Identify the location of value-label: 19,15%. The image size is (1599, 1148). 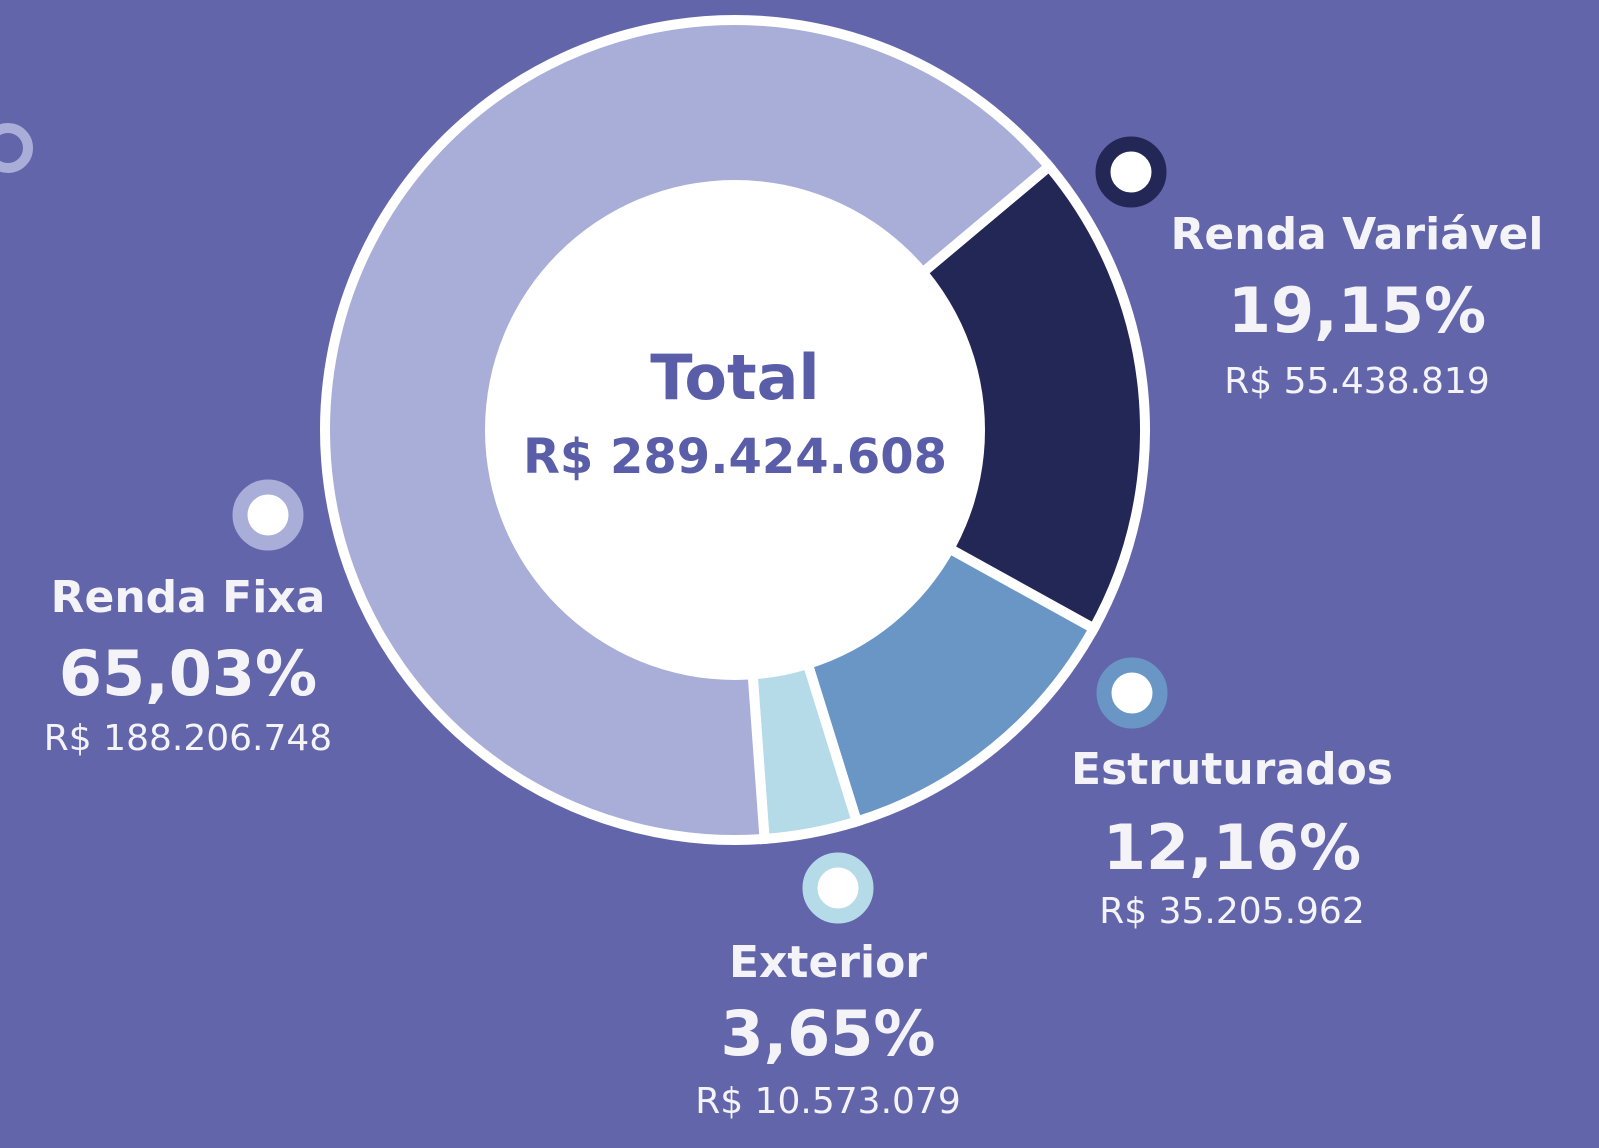
(1357, 310).